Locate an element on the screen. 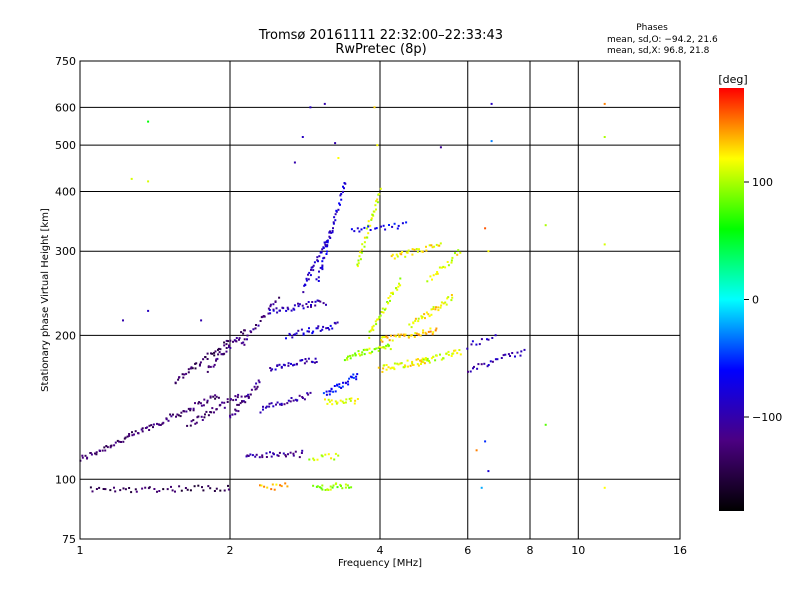 The height and width of the screenshot is (600, 800). x-tick-label: 8 is located at coordinates (530, 550).